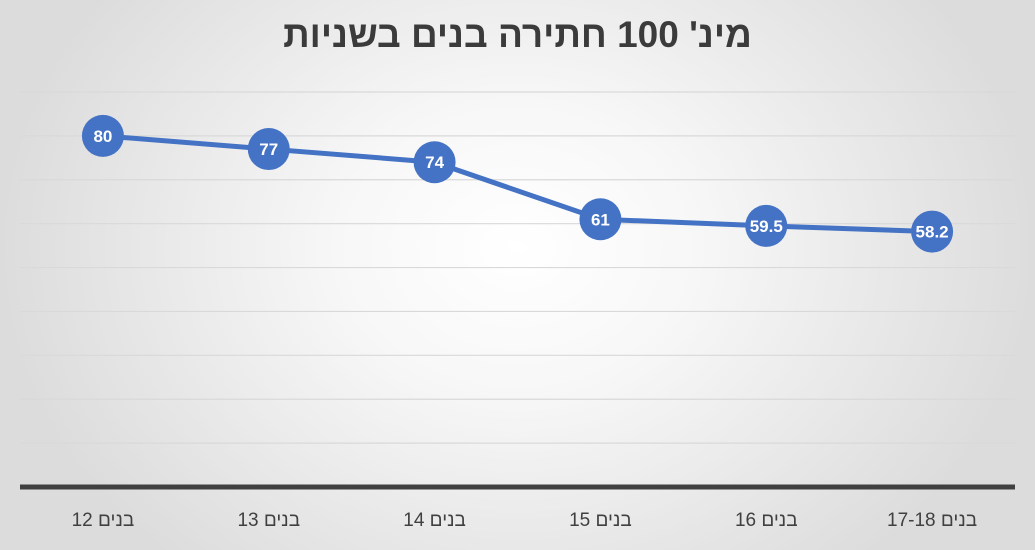 The width and height of the screenshot is (1035, 550). I want to click on data-label: 58.2, so click(932, 232).